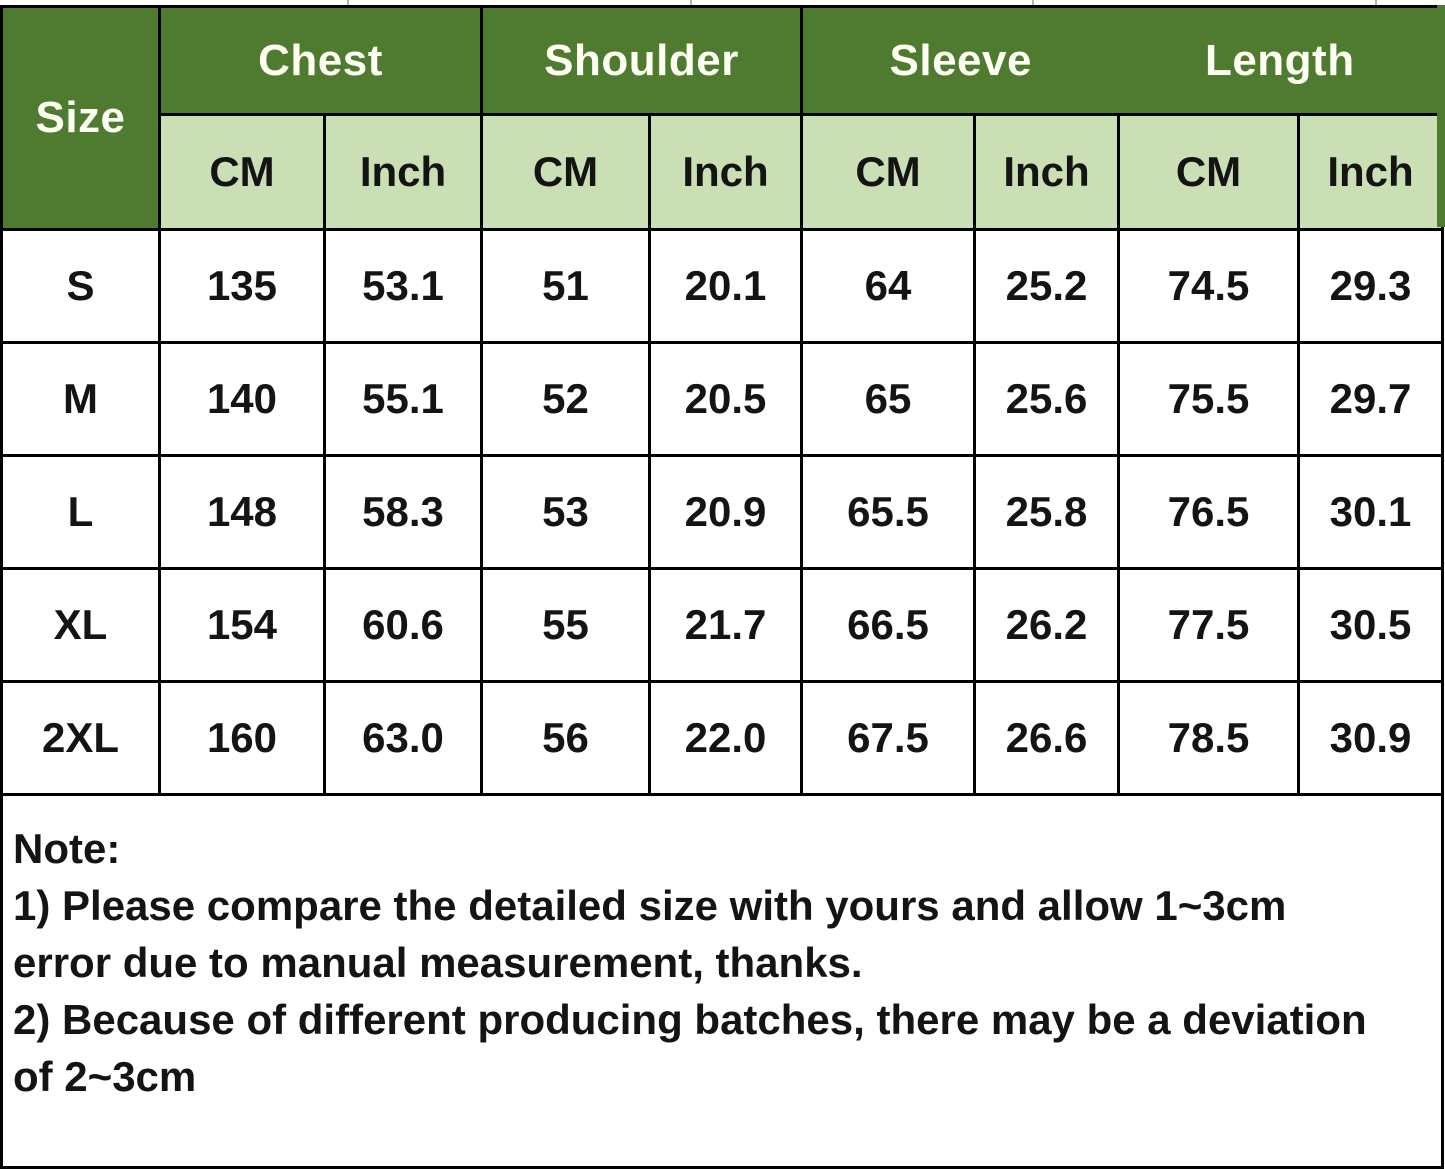 This screenshot has height=1169, width=1445. What do you see at coordinates (1208, 172) in the screenshot?
I see `unit-header-length-cm: CM` at bounding box center [1208, 172].